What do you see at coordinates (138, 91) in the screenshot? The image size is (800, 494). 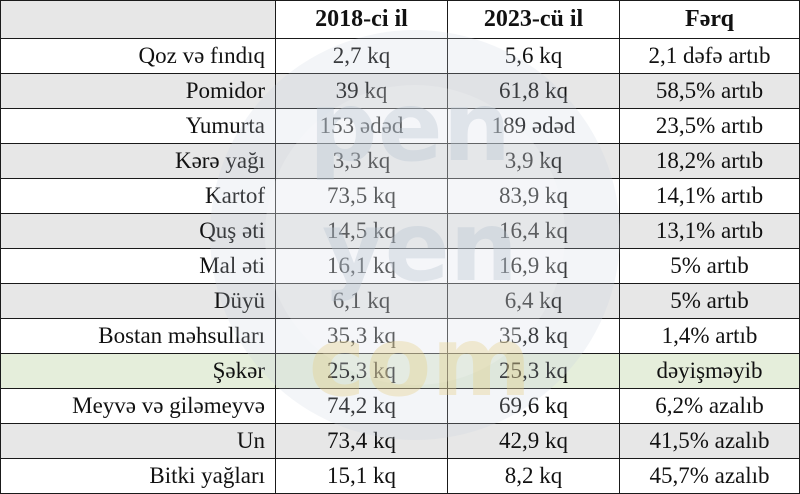 I see `product-name-cell: Pomidor` at bounding box center [138, 91].